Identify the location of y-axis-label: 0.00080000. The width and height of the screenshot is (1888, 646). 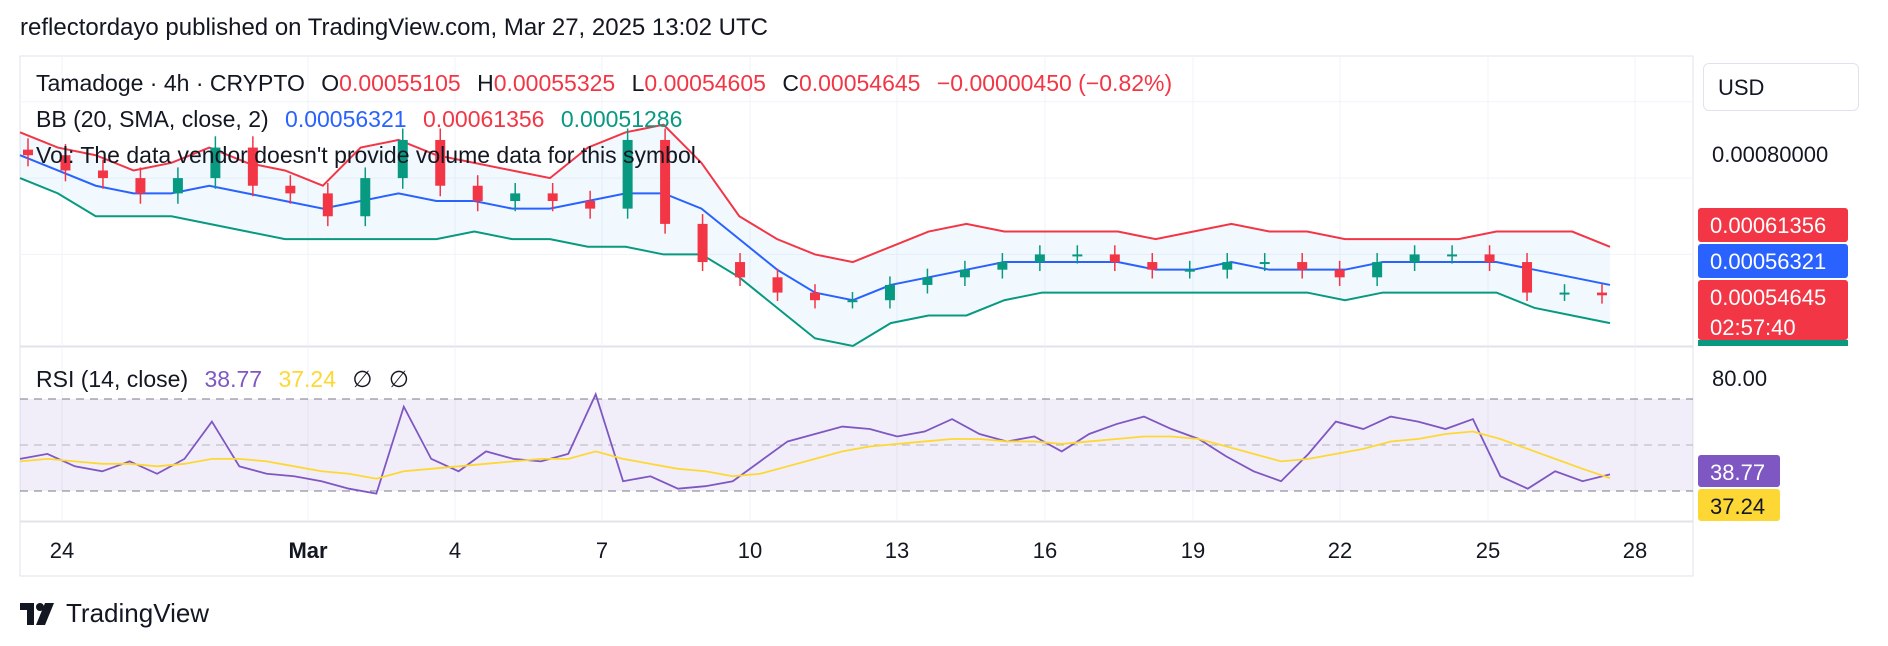
(1770, 154).